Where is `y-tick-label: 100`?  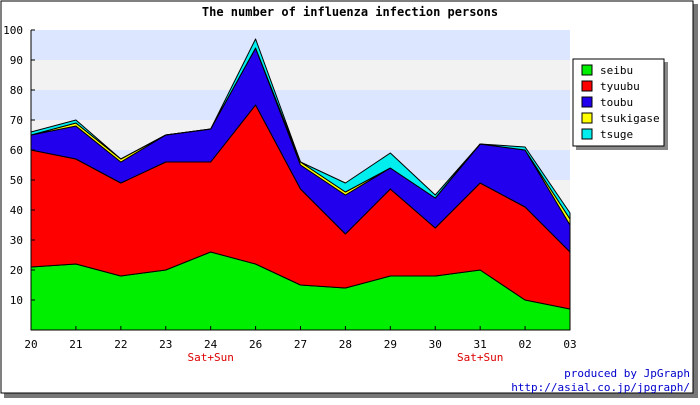
y-tick-label: 100 is located at coordinates (13, 30).